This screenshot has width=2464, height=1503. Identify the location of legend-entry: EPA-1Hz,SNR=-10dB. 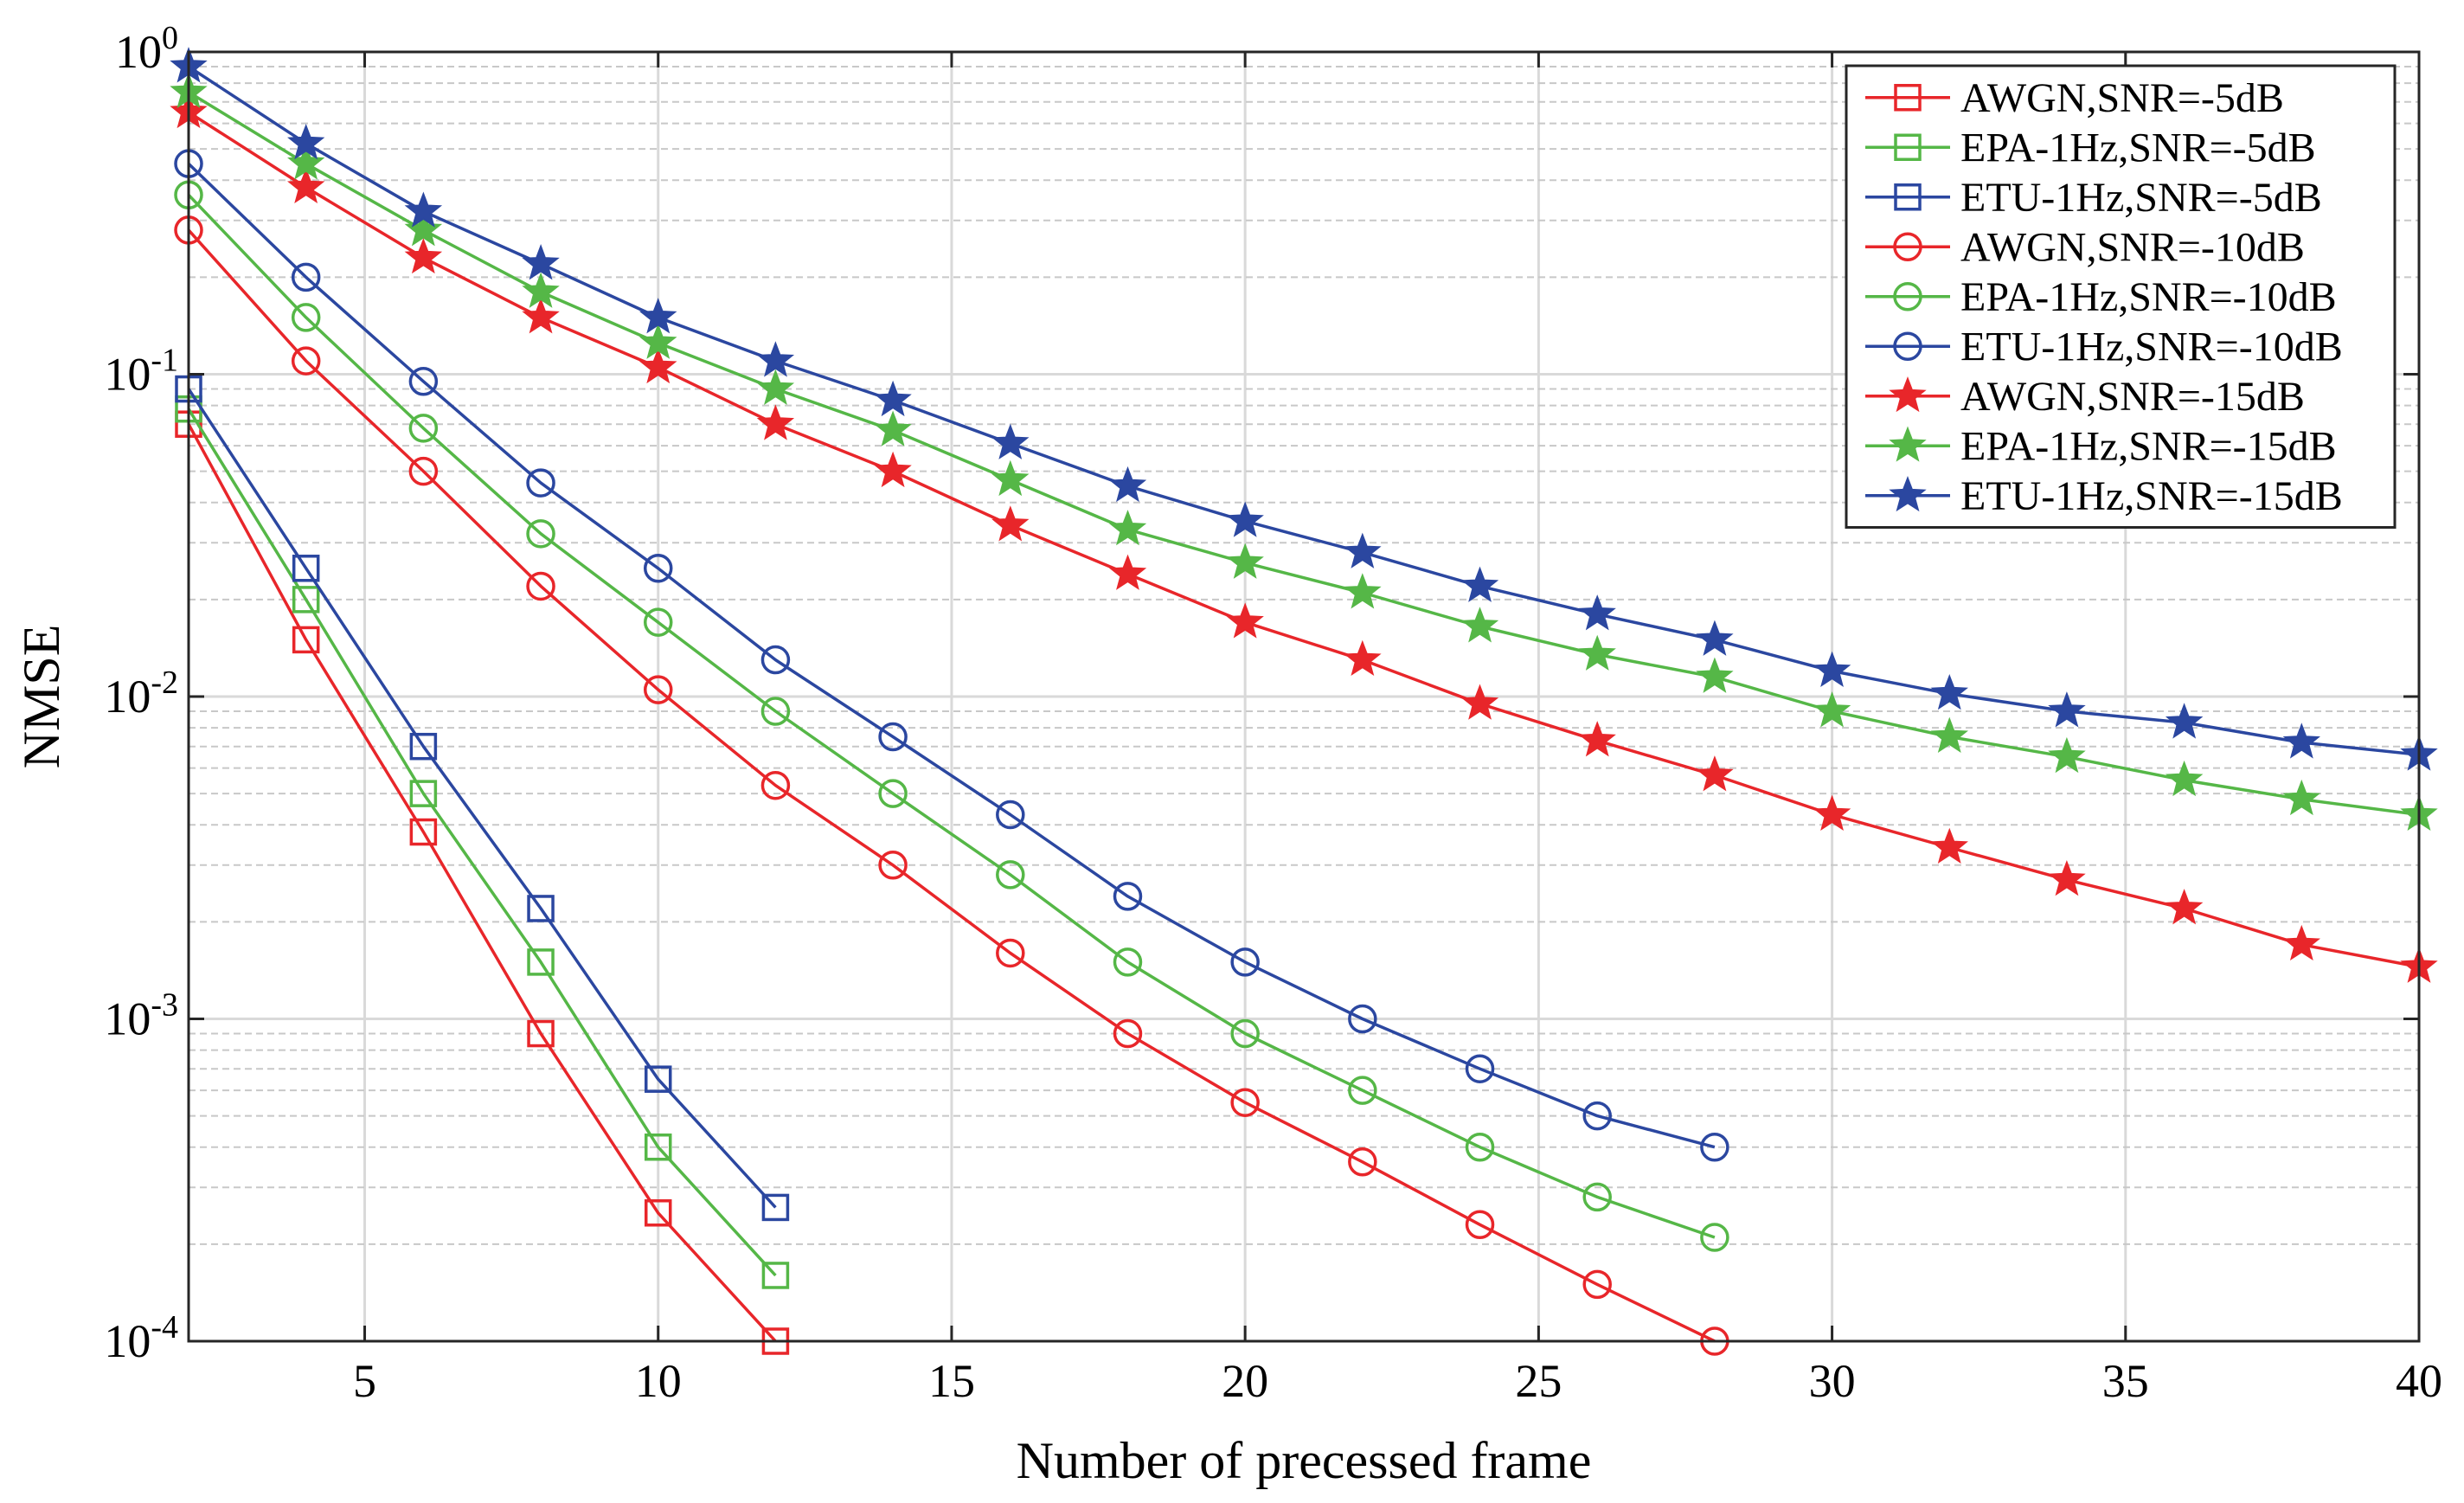
(2101, 297).